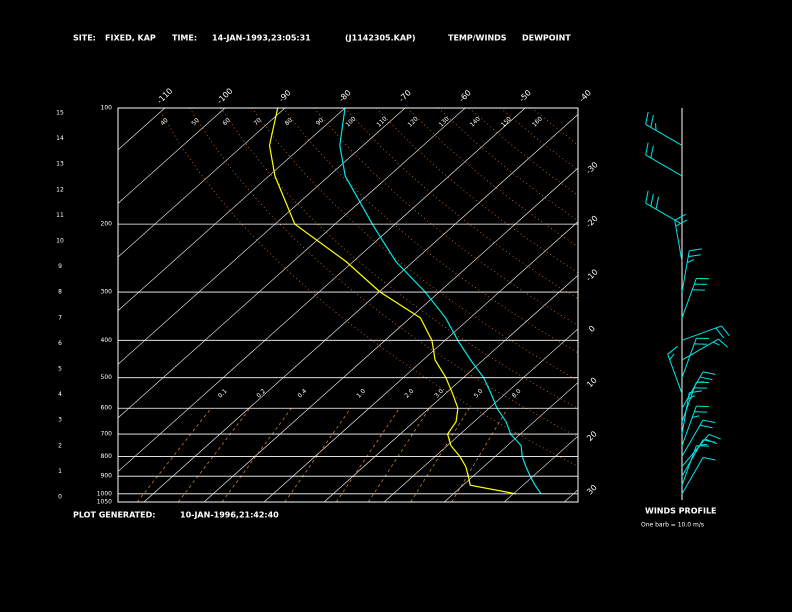 The height and width of the screenshot is (612, 792). What do you see at coordinates (672, 525) in the screenshot?
I see `winds-note: One barb = 10.0 m/s` at bounding box center [672, 525].